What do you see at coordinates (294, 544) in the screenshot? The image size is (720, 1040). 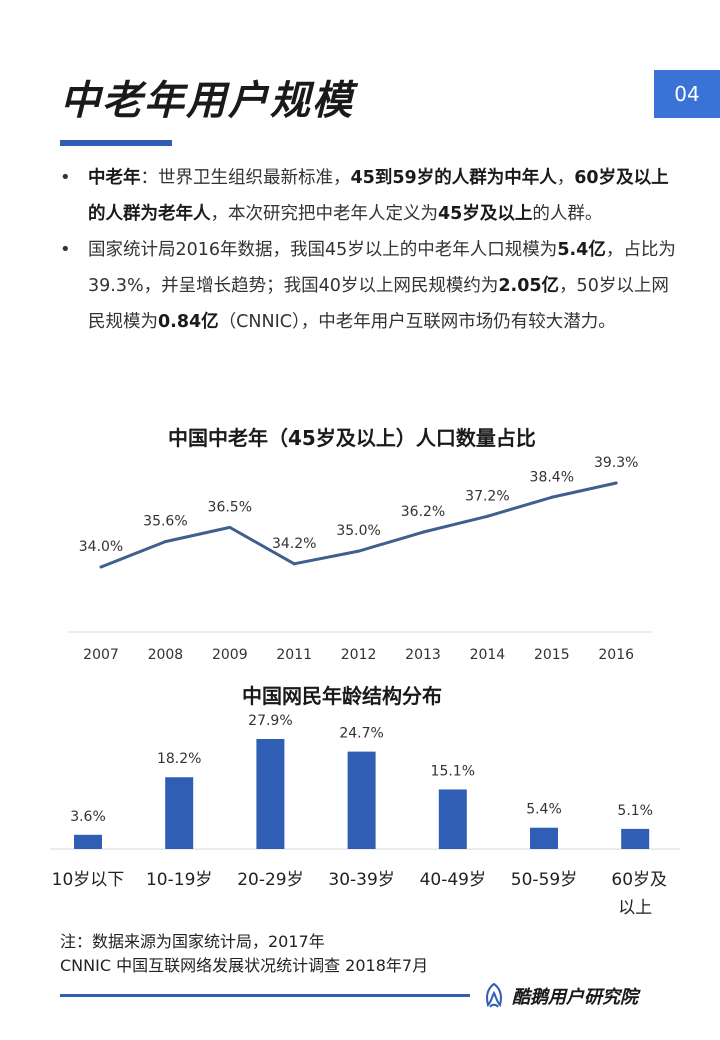 I see `data-label: 34.2%` at bounding box center [294, 544].